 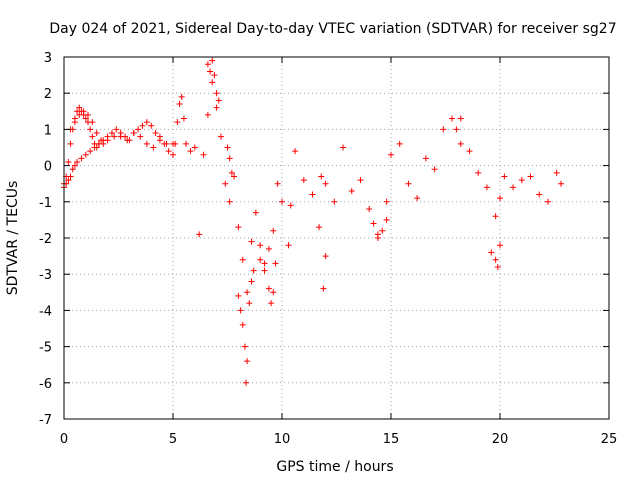 What do you see at coordinates (48, 94) in the screenshot?
I see `y-tick-label: 2` at bounding box center [48, 94].